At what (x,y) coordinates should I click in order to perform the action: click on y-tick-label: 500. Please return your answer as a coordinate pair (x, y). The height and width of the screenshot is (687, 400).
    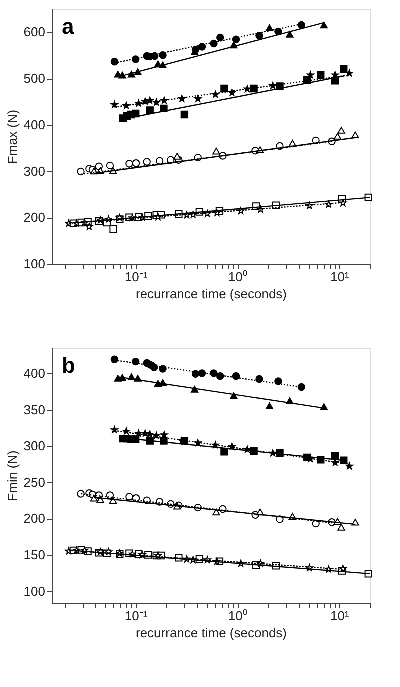
    Looking at the image, I should click on (35, 78).